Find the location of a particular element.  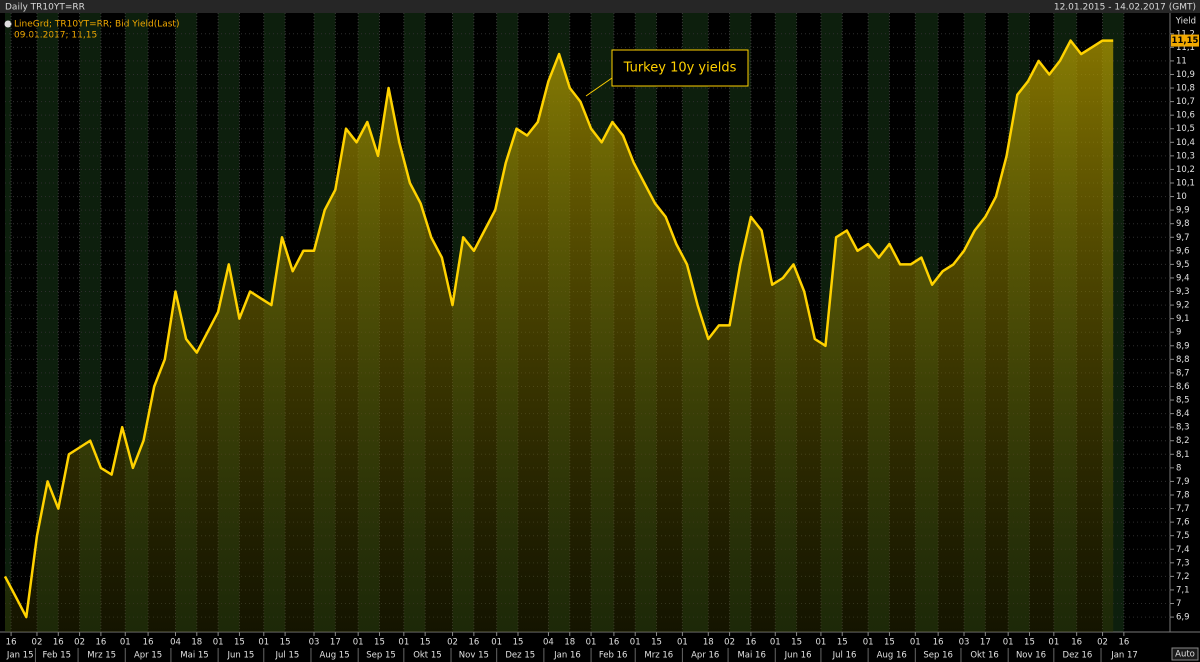

legend-icon is located at coordinates (8, 24).